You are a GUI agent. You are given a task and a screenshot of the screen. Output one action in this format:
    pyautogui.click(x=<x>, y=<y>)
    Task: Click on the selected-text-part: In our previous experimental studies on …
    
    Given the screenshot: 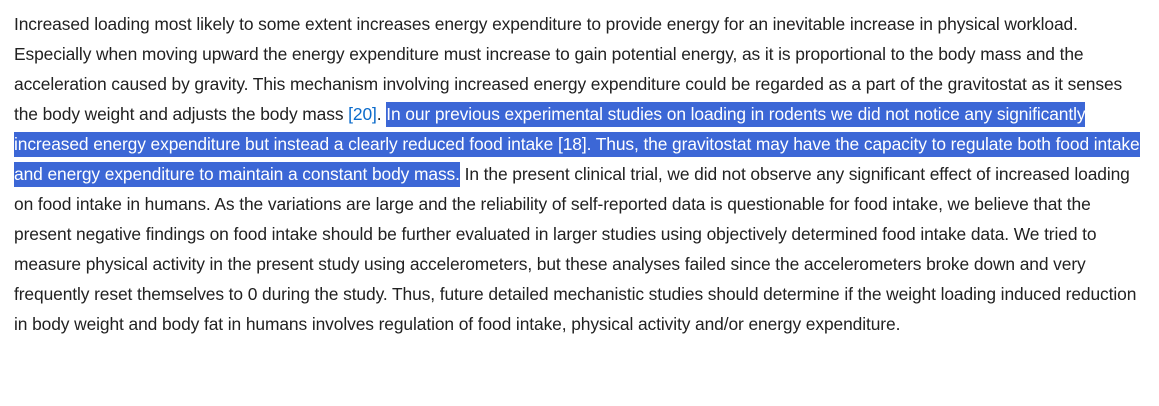 What is the action you would take?
    pyautogui.click(x=550, y=129)
    